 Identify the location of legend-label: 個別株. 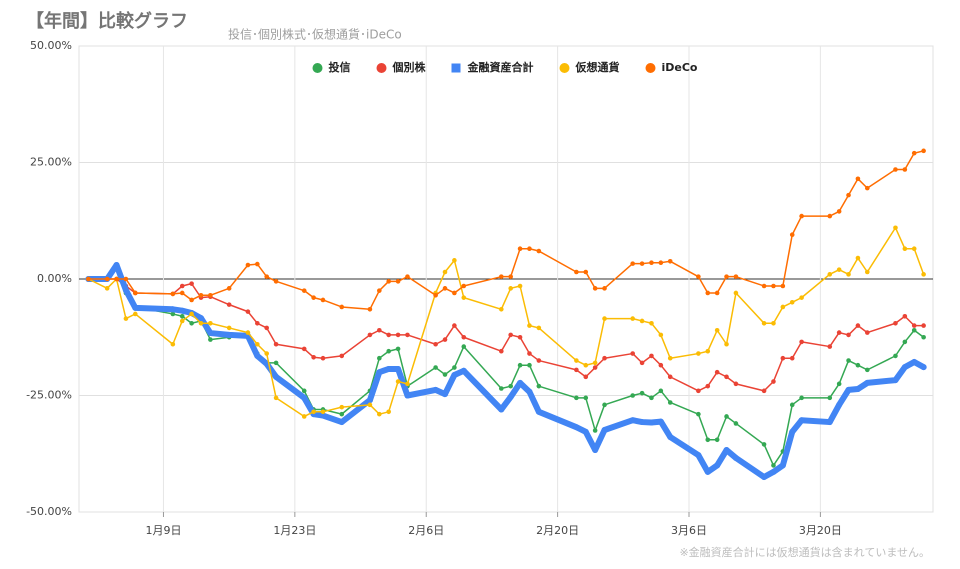
(409, 67).